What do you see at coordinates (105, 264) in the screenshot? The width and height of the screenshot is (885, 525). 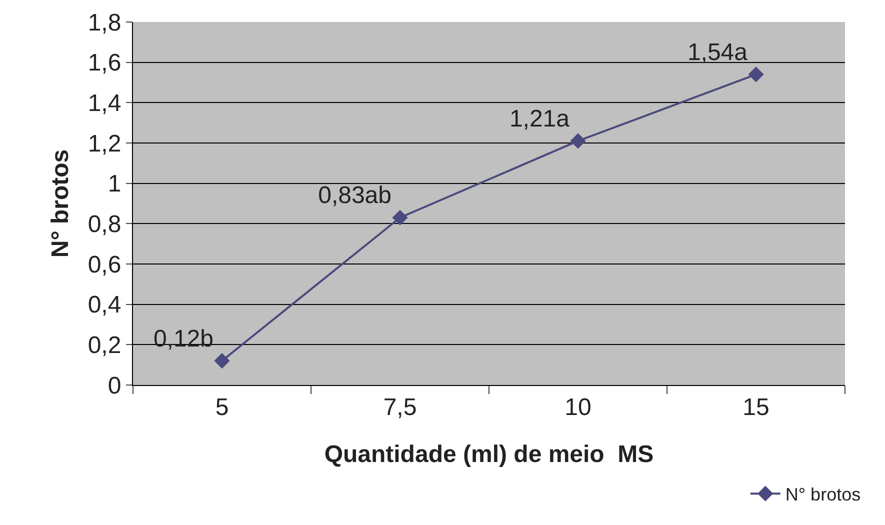 I see `y-tick-label: 0,6` at bounding box center [105, 264].